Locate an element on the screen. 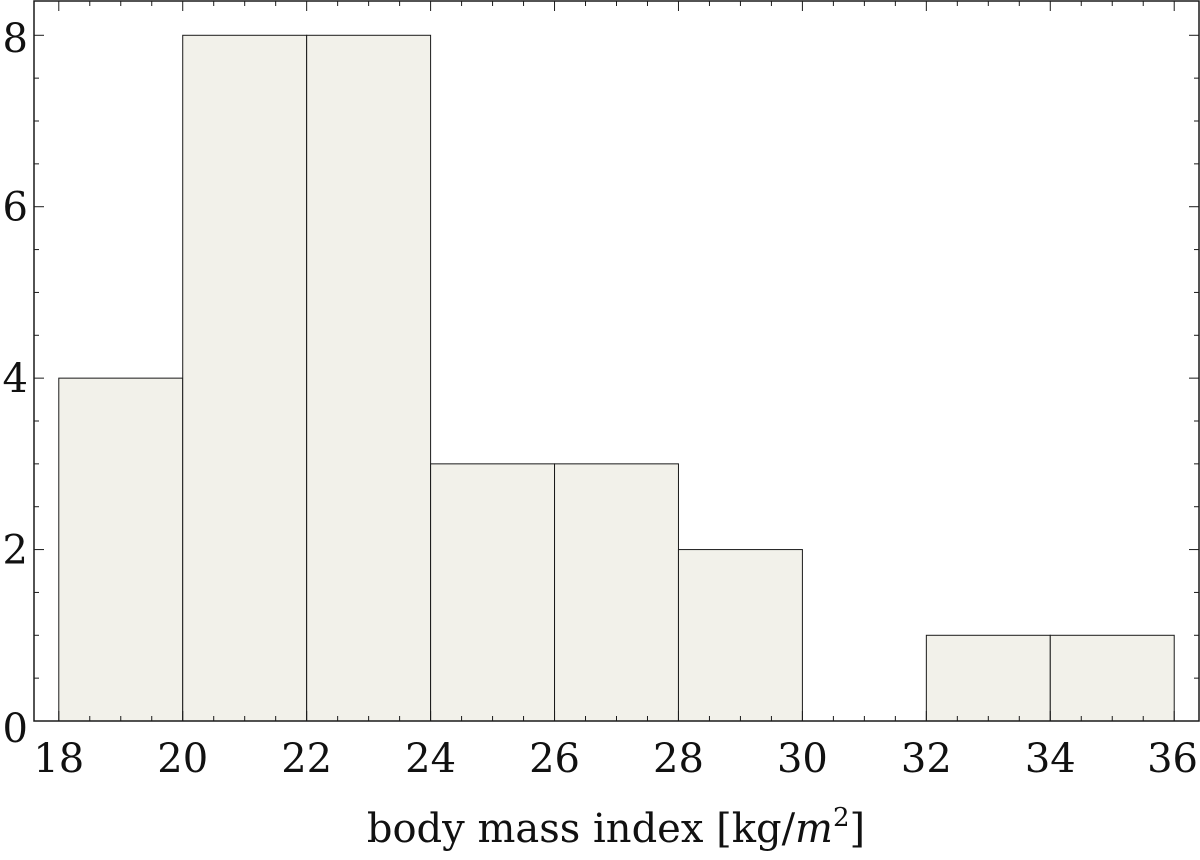 This screenshot has height=860, width=1200. x-tick-label: 30 is located at coordinates (802, 759).